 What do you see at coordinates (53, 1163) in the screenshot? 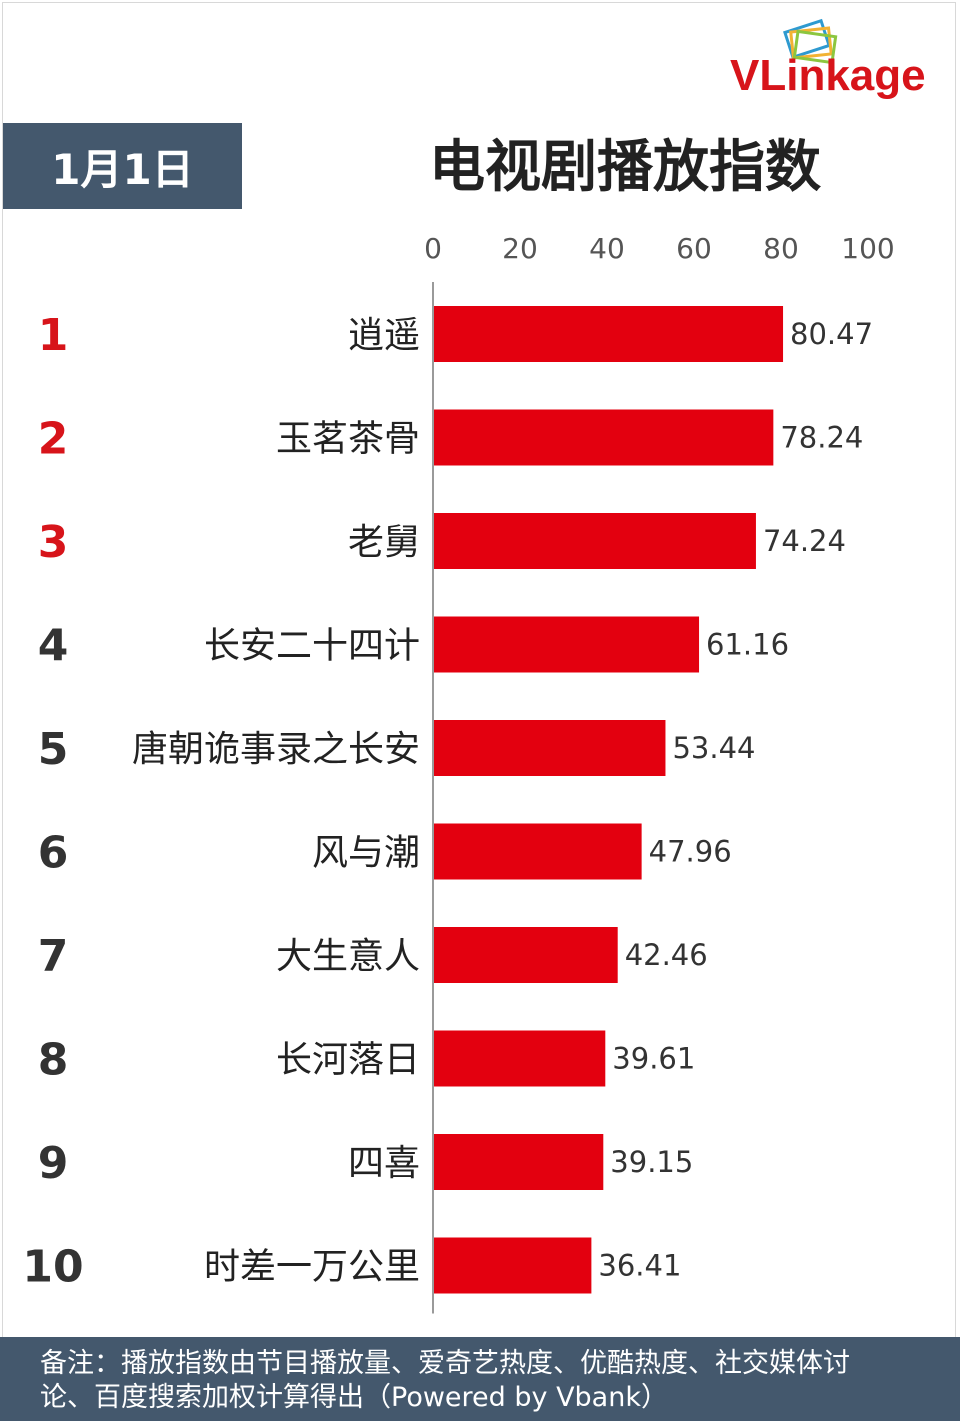
I see `rank-number: 9` at bounding box center [53, 1163].